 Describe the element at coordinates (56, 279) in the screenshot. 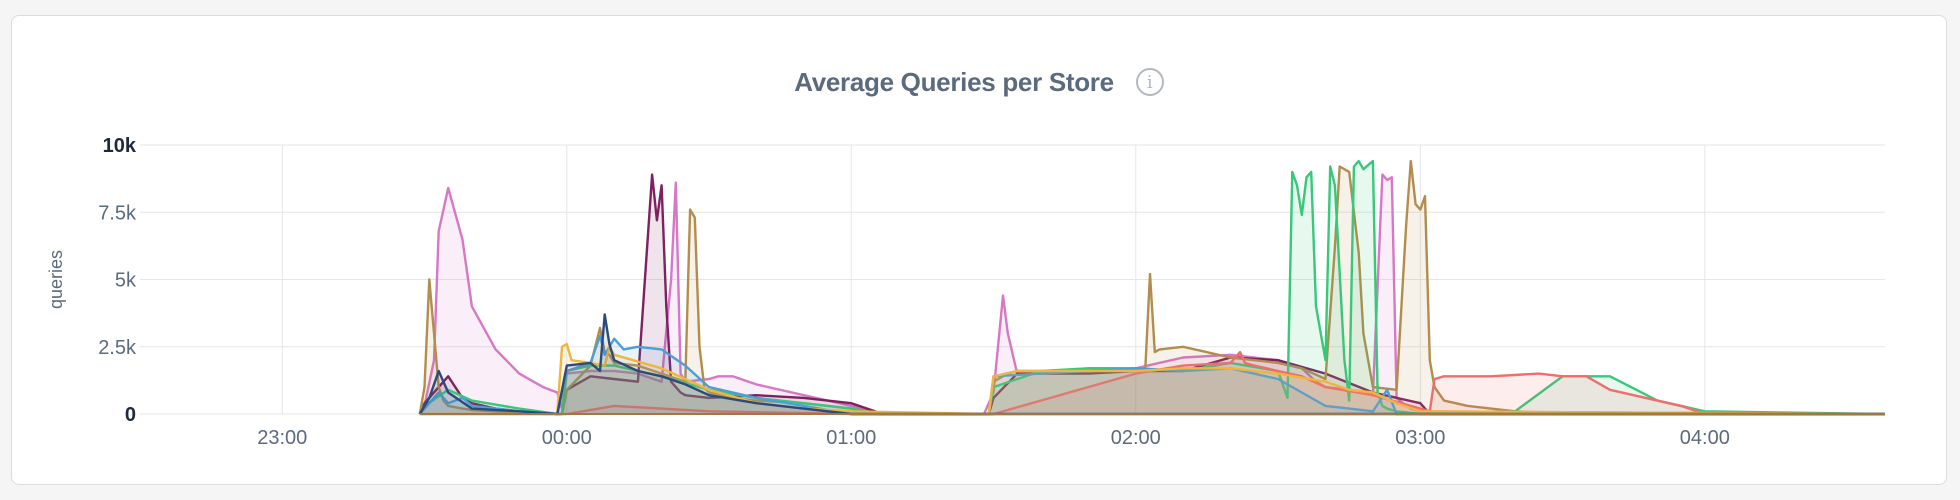

I see `y-axis-label: queries` at that location.